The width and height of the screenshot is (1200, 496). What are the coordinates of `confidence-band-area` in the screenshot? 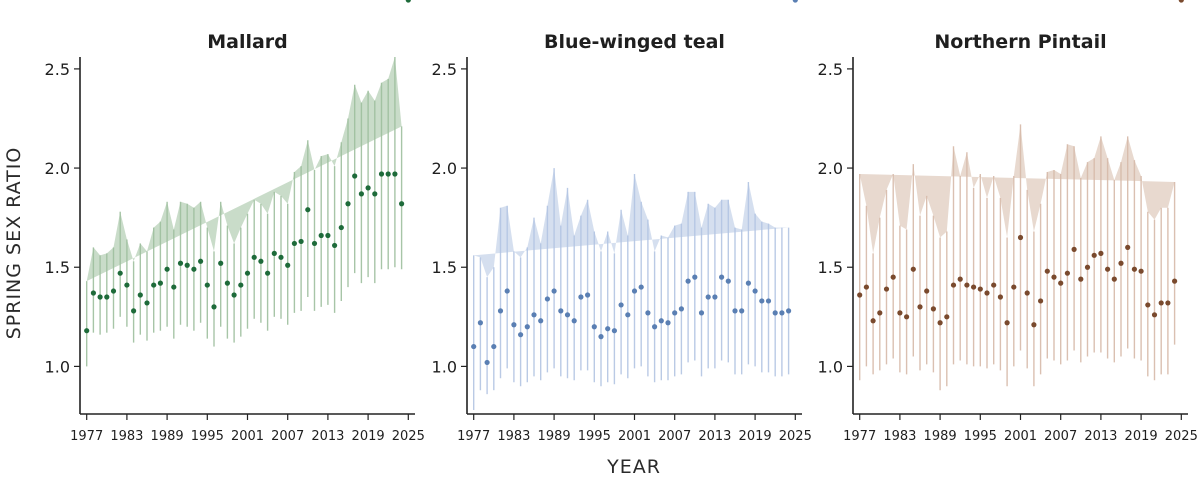 It's located at (631, 223).